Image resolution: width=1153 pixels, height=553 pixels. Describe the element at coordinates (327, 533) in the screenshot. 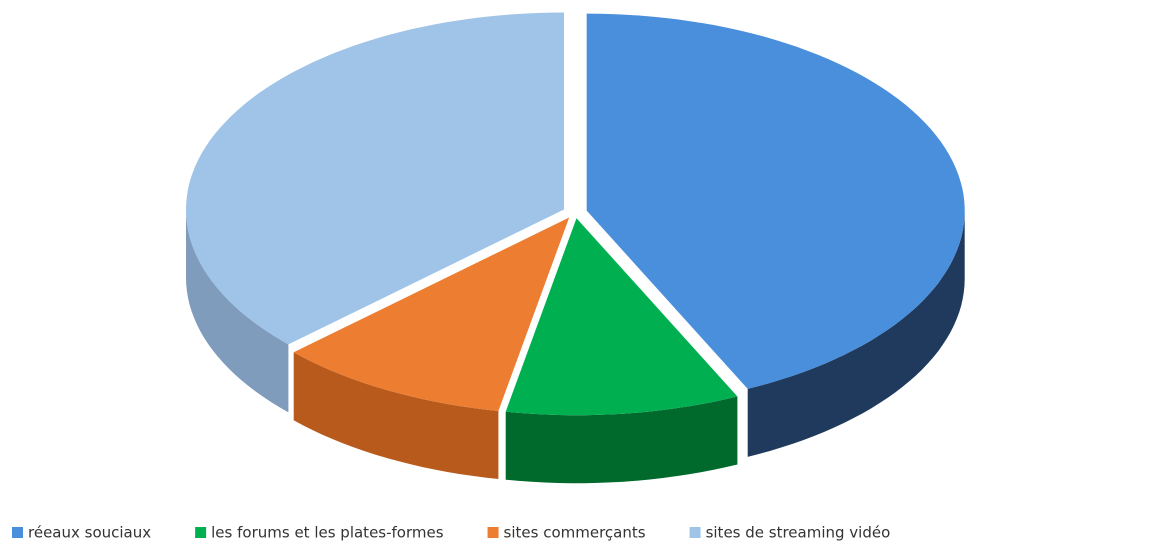

I see `legend-label: les forums et les plates-formes` at that location.